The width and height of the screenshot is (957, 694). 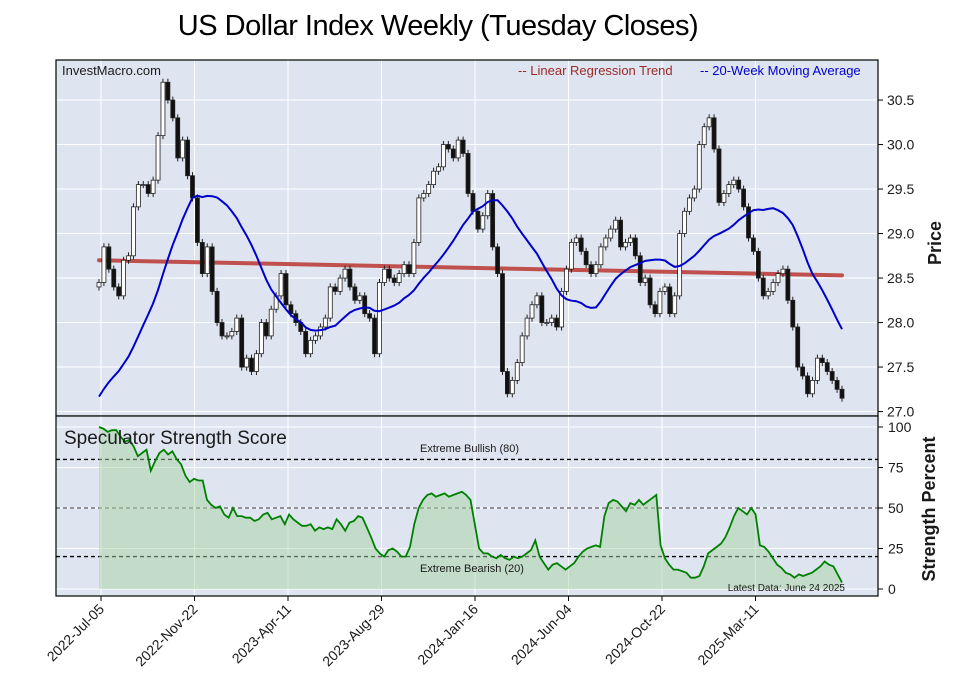 I want to click on x-tick-label: 2023-Aug-29, so click(x=353, y=635).